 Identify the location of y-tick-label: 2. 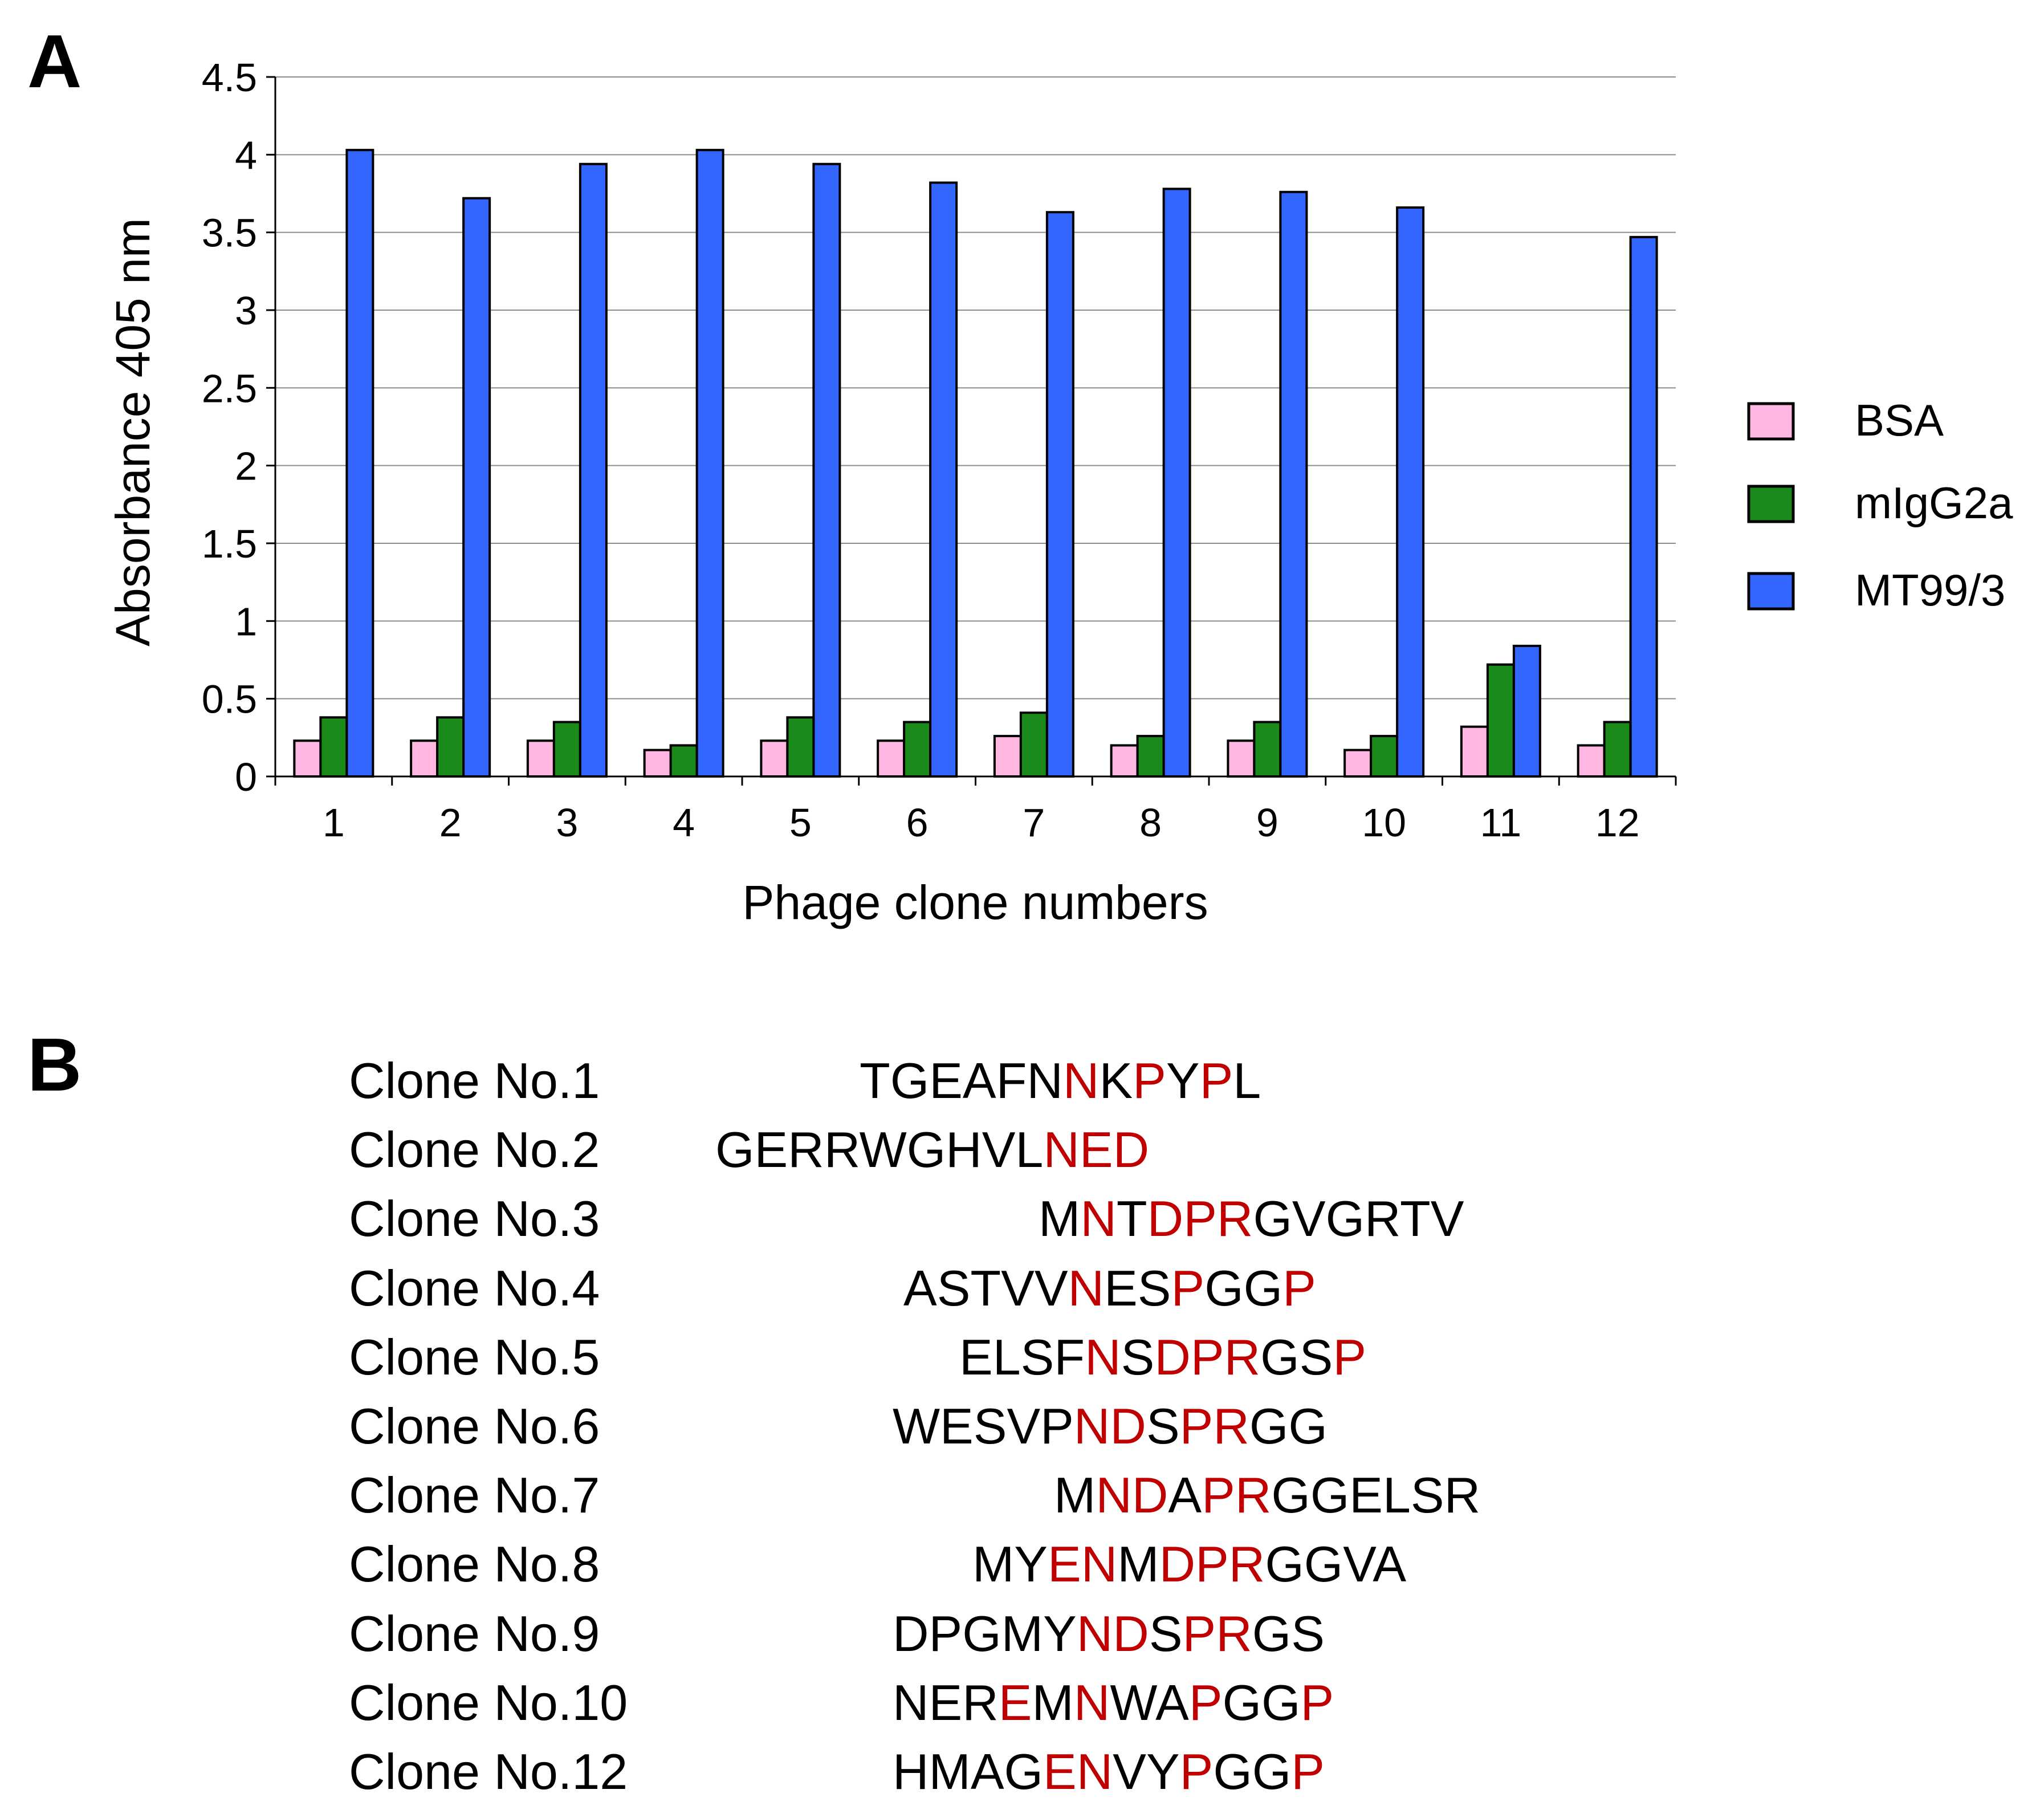
(246, 467).